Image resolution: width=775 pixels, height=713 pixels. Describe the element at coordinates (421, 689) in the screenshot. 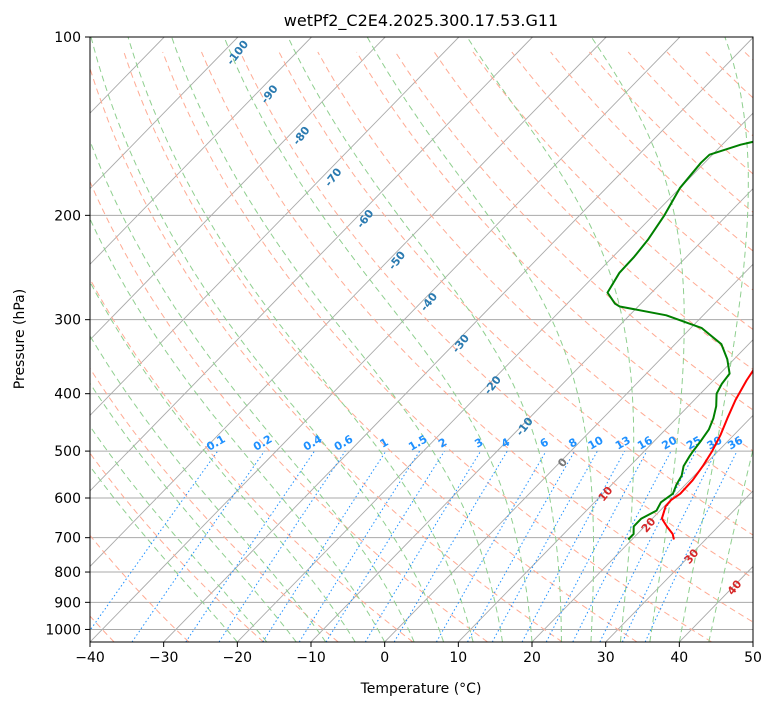

I see `x-axis-label: Temperature (°C)` at that location.